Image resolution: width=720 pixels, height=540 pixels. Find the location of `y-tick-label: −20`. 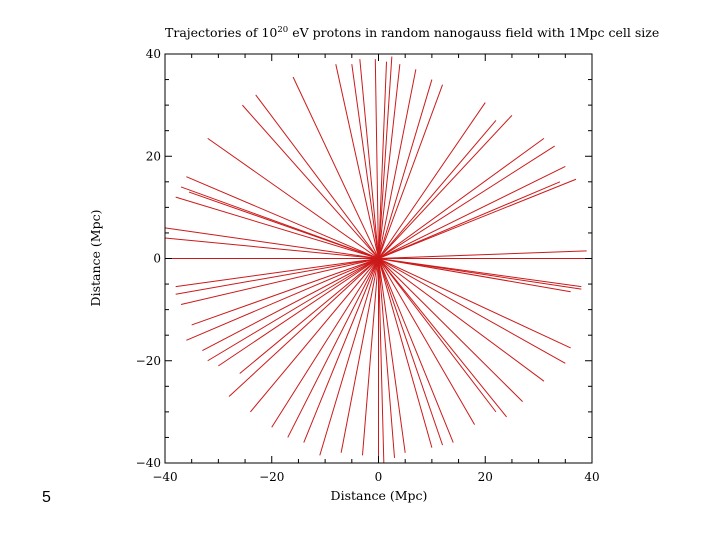

y-tick-label: −20 is located at coordinates (148, 361).